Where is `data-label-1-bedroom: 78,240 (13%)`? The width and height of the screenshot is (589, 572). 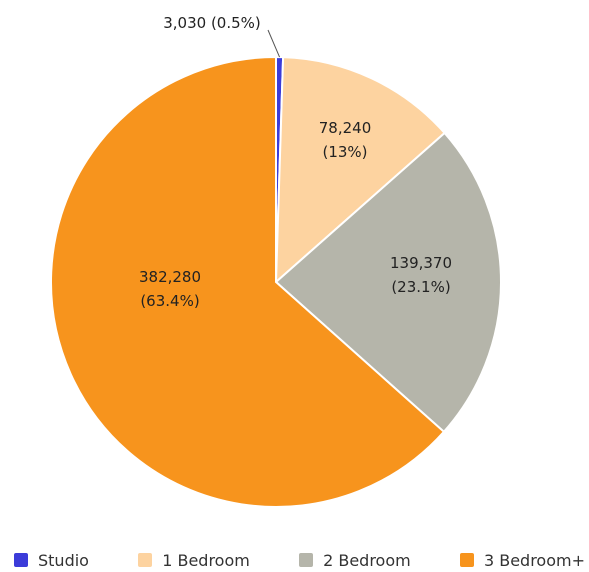
data-label-1-bedroom: 78,240 (13%) is located at coordinates (345, 140).